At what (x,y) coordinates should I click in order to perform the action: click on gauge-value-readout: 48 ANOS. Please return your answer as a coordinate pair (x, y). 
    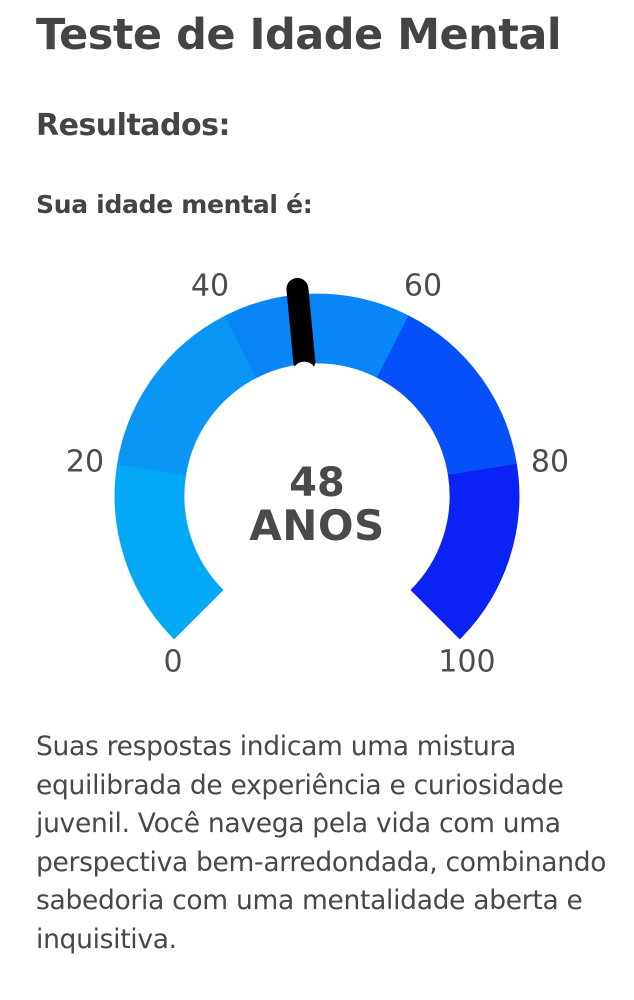
    Looking at the image, I should click on (317, 505).